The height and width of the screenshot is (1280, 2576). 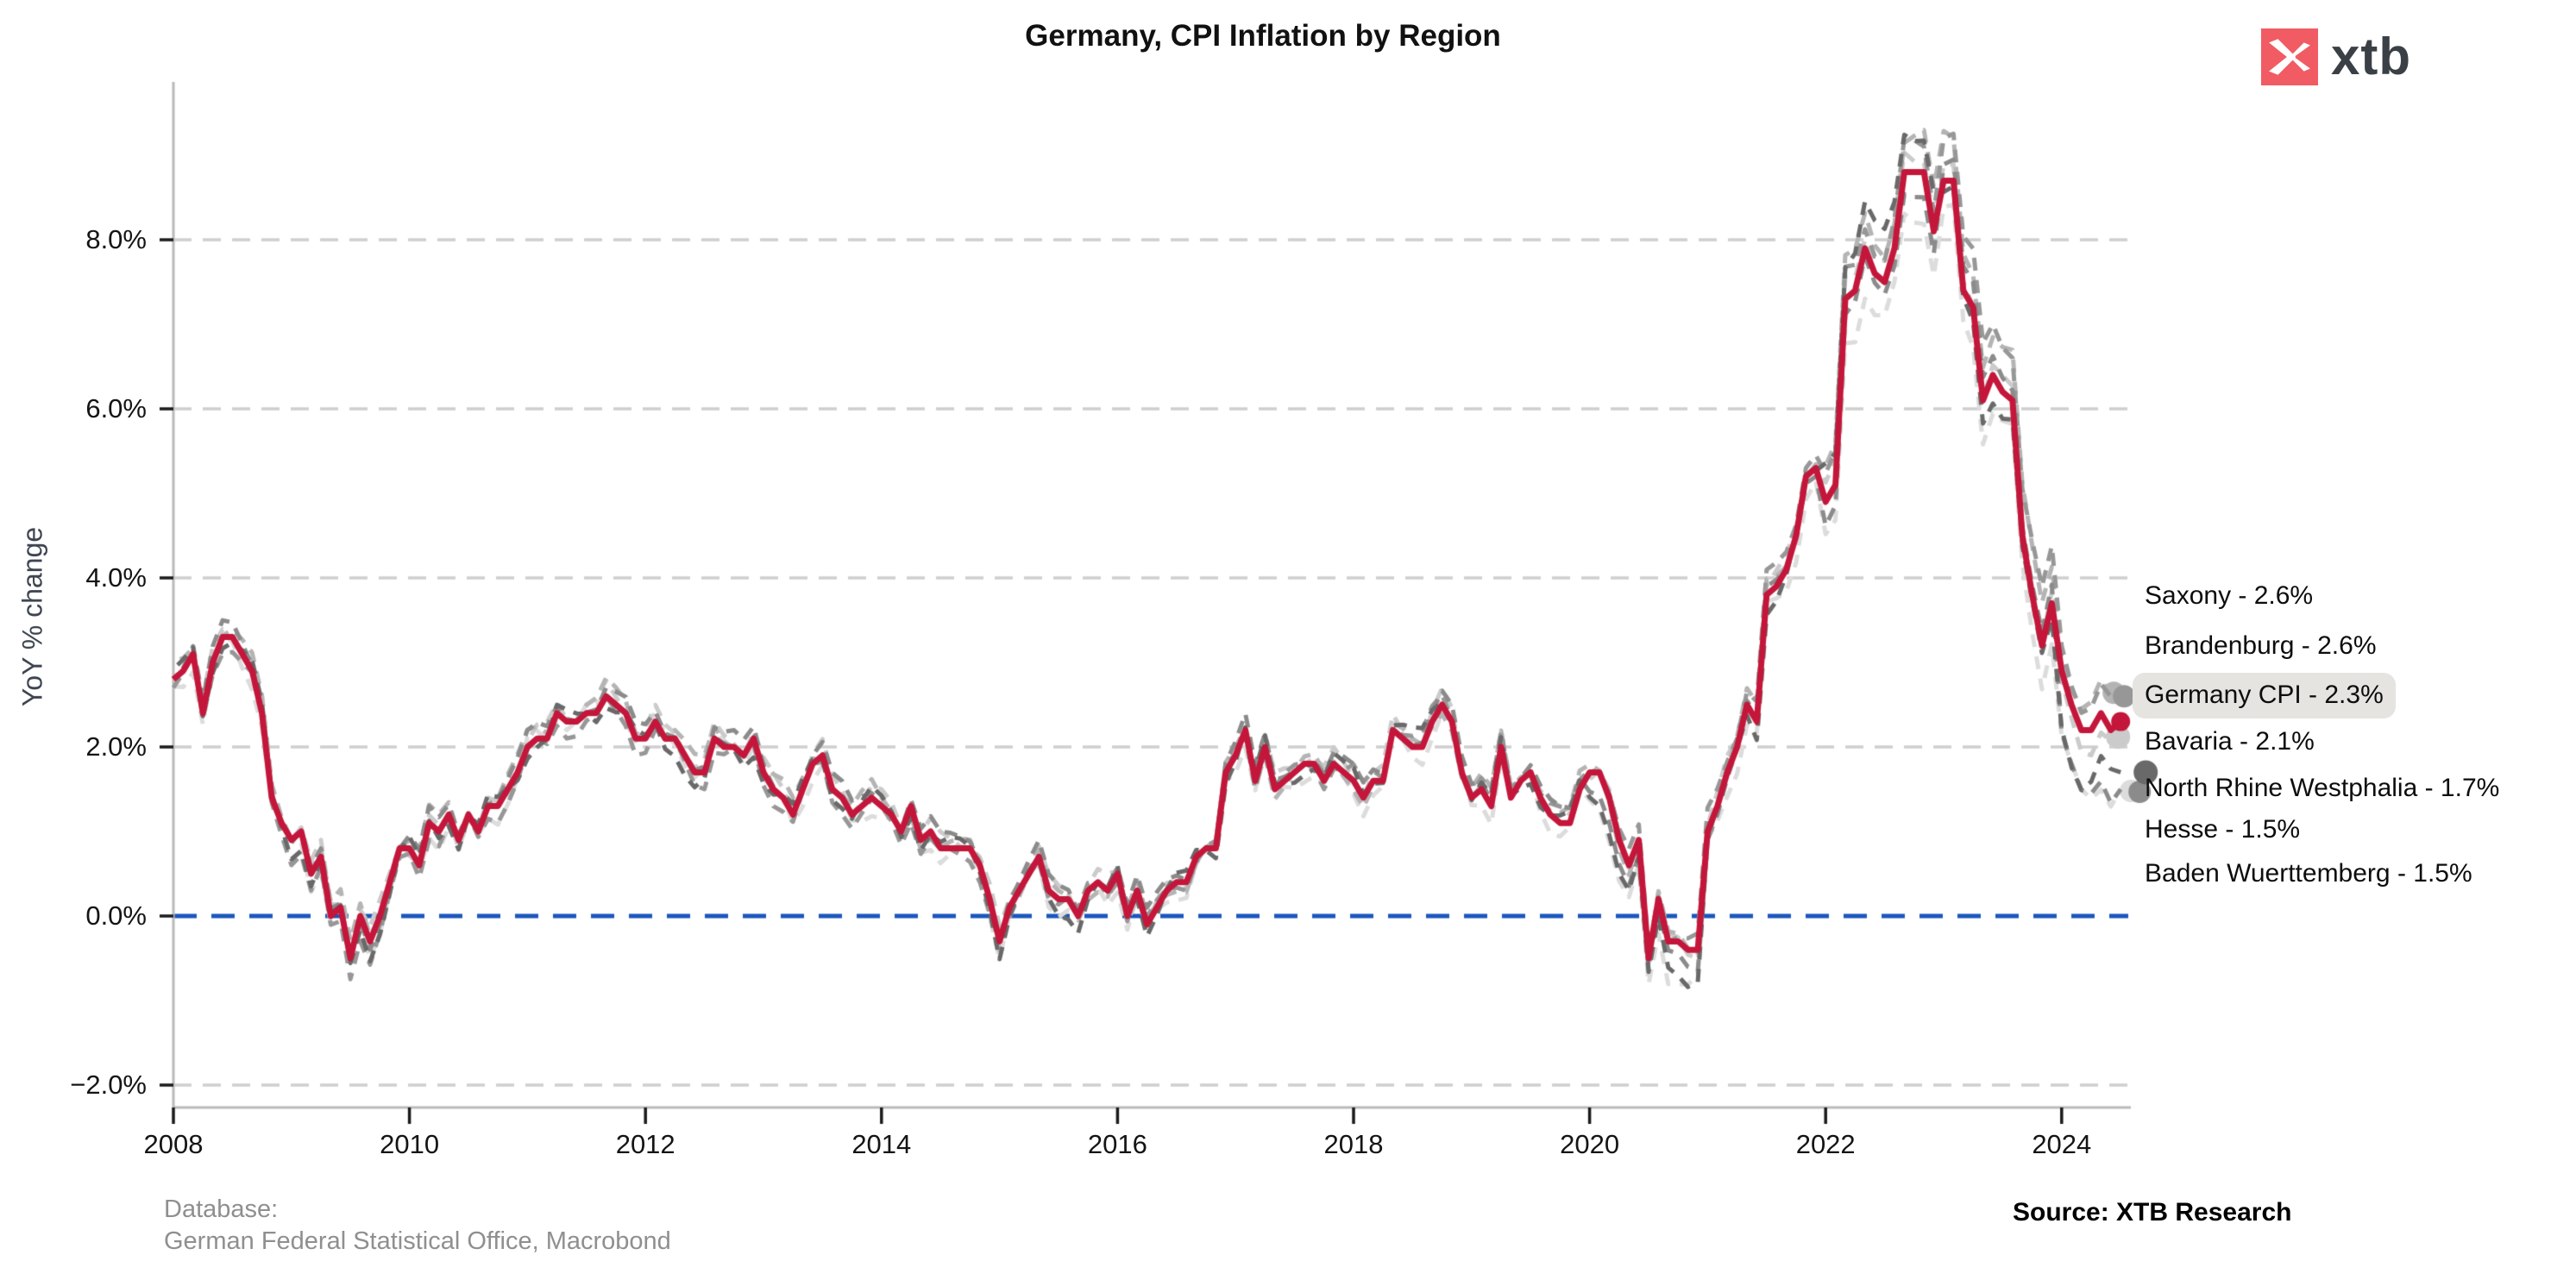 What do you see at coordinates (116, 916) in the screenshot?
I see `y-tick-label: 0.0%` at bounding box center [116, 916].